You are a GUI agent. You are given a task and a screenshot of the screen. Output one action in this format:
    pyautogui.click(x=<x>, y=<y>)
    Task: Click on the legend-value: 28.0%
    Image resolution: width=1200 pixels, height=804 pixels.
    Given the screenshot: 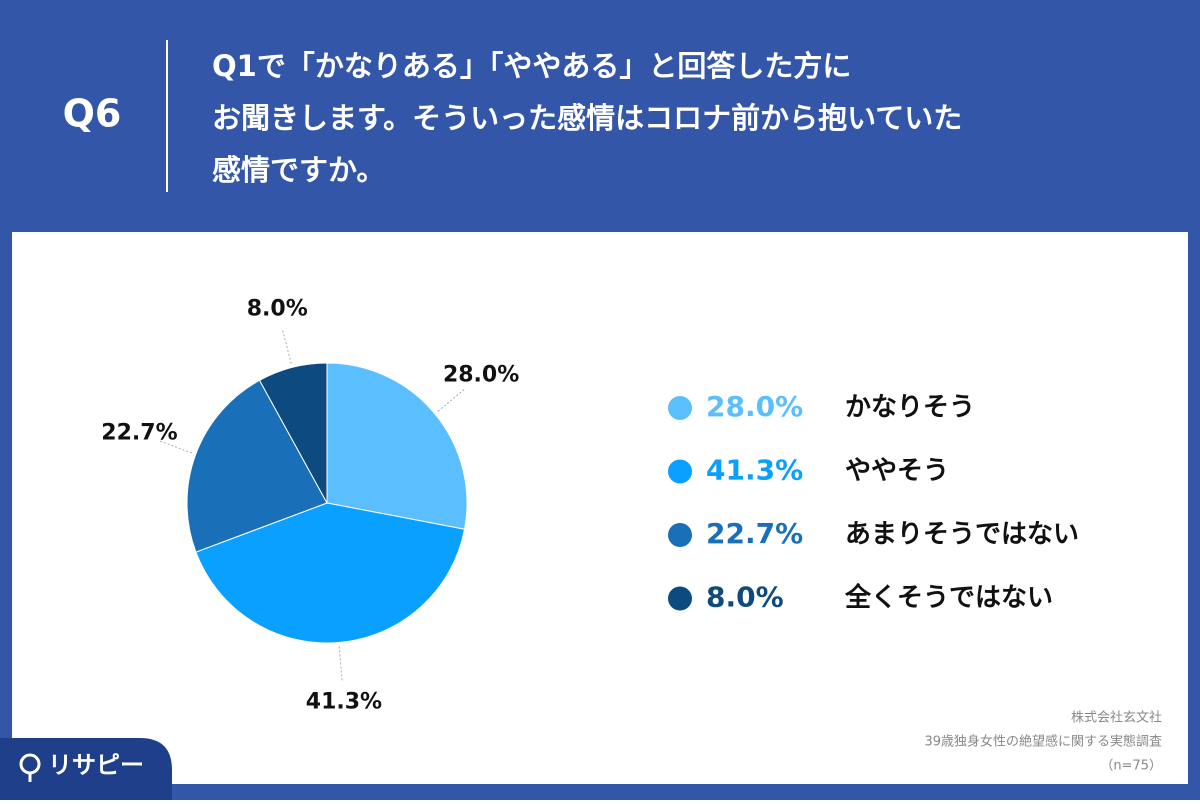 What is the action you would take?
    pyautogui.click(x=754, y=406)
    